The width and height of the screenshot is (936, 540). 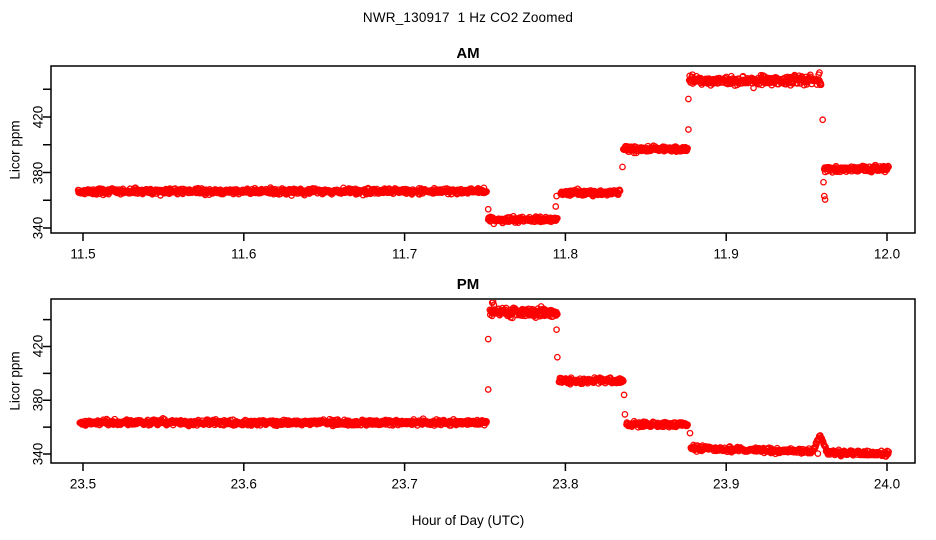 I want to click on x-axis-label: Hour of Day (UTC), so click(x=468, y=520).